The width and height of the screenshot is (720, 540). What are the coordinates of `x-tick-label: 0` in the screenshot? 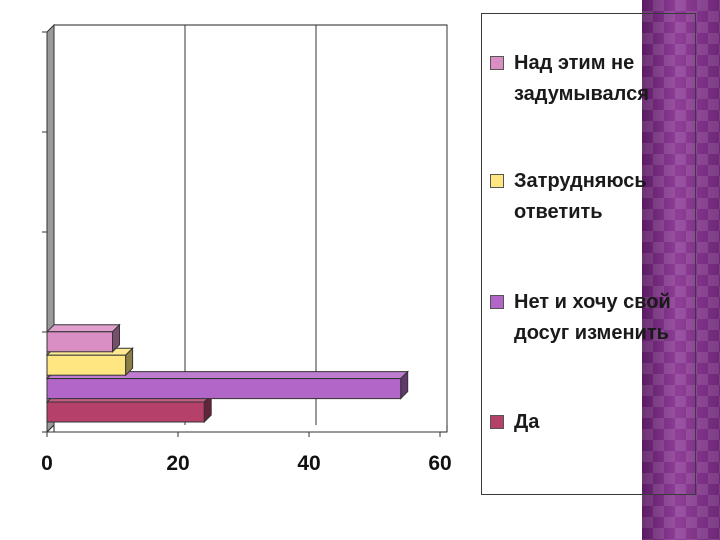 It's located at (47, 463).